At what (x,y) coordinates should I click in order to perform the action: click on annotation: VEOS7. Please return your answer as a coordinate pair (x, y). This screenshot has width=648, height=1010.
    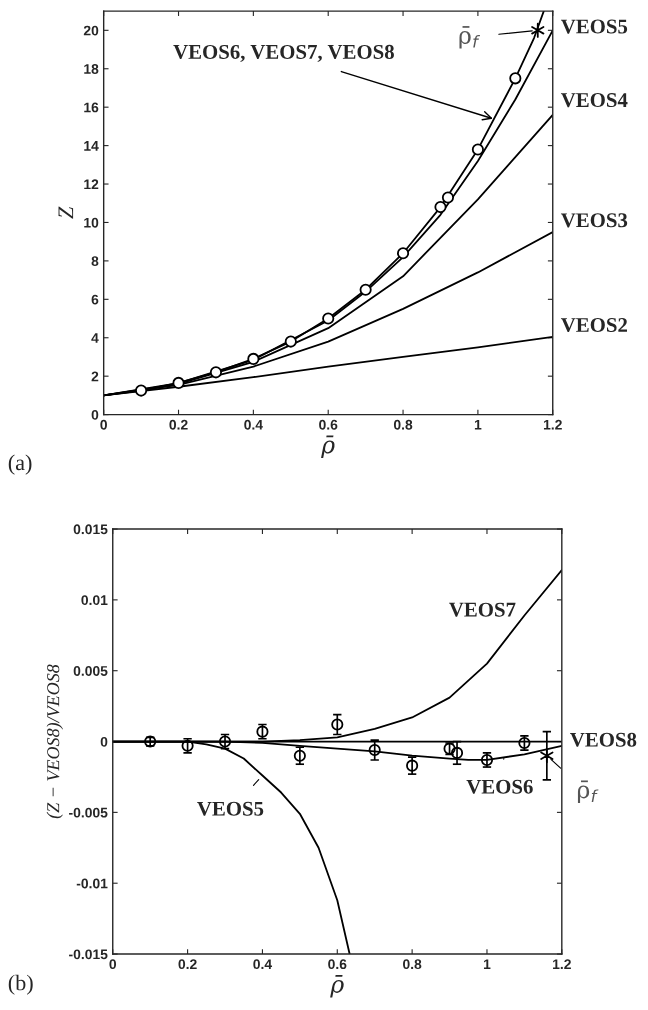
    Looking at the image, I should click on (482, 609).